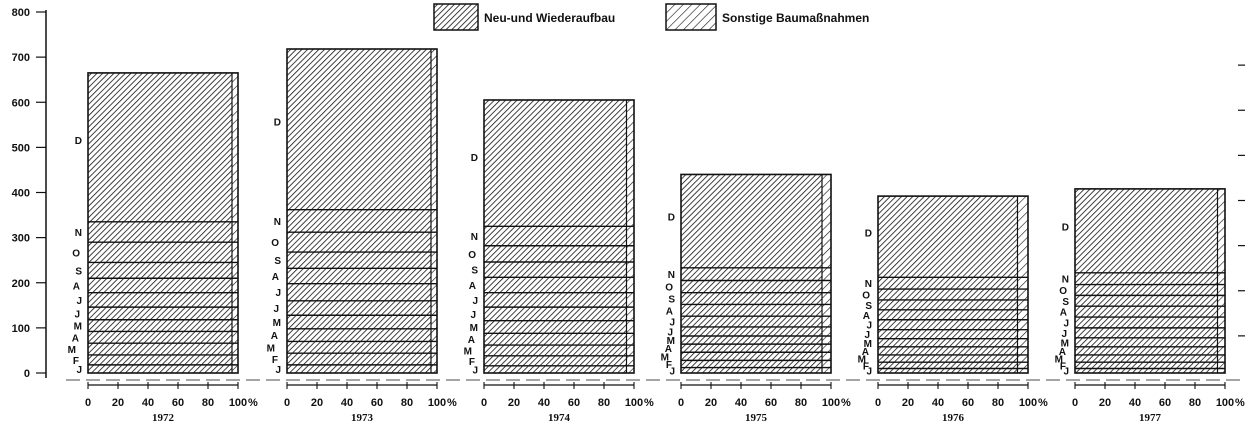 The height and width of the screenshot is (425, 1247). Describe the element at coordinates (27, 374) in the screenshot. I see `y-tick-label: 0` at that location.